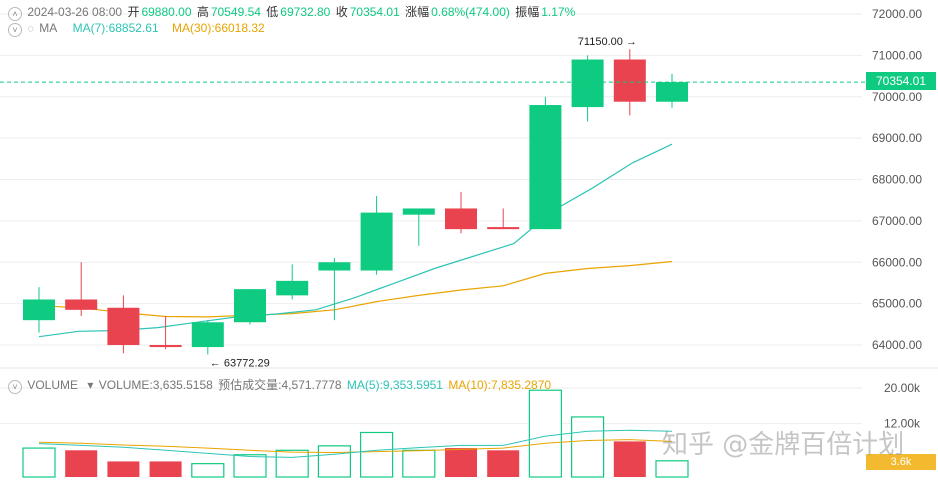 This screenshot has height=483, width=938. Describe the element at coordinates (897, 180) in the screenshot. I see `price-tick-label: 68000.00` at that location.